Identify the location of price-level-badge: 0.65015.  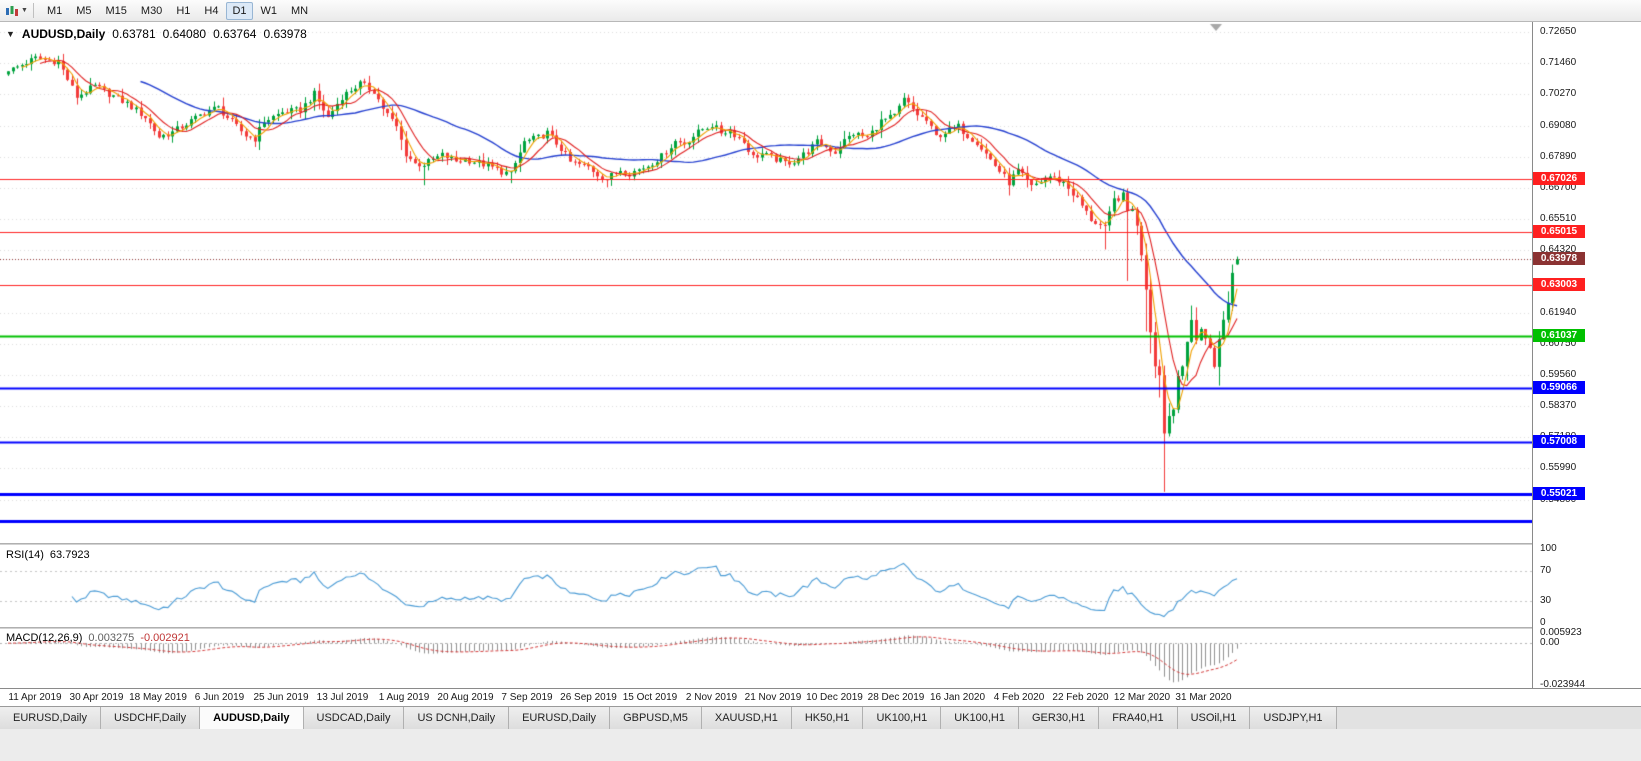
(1559, 232).